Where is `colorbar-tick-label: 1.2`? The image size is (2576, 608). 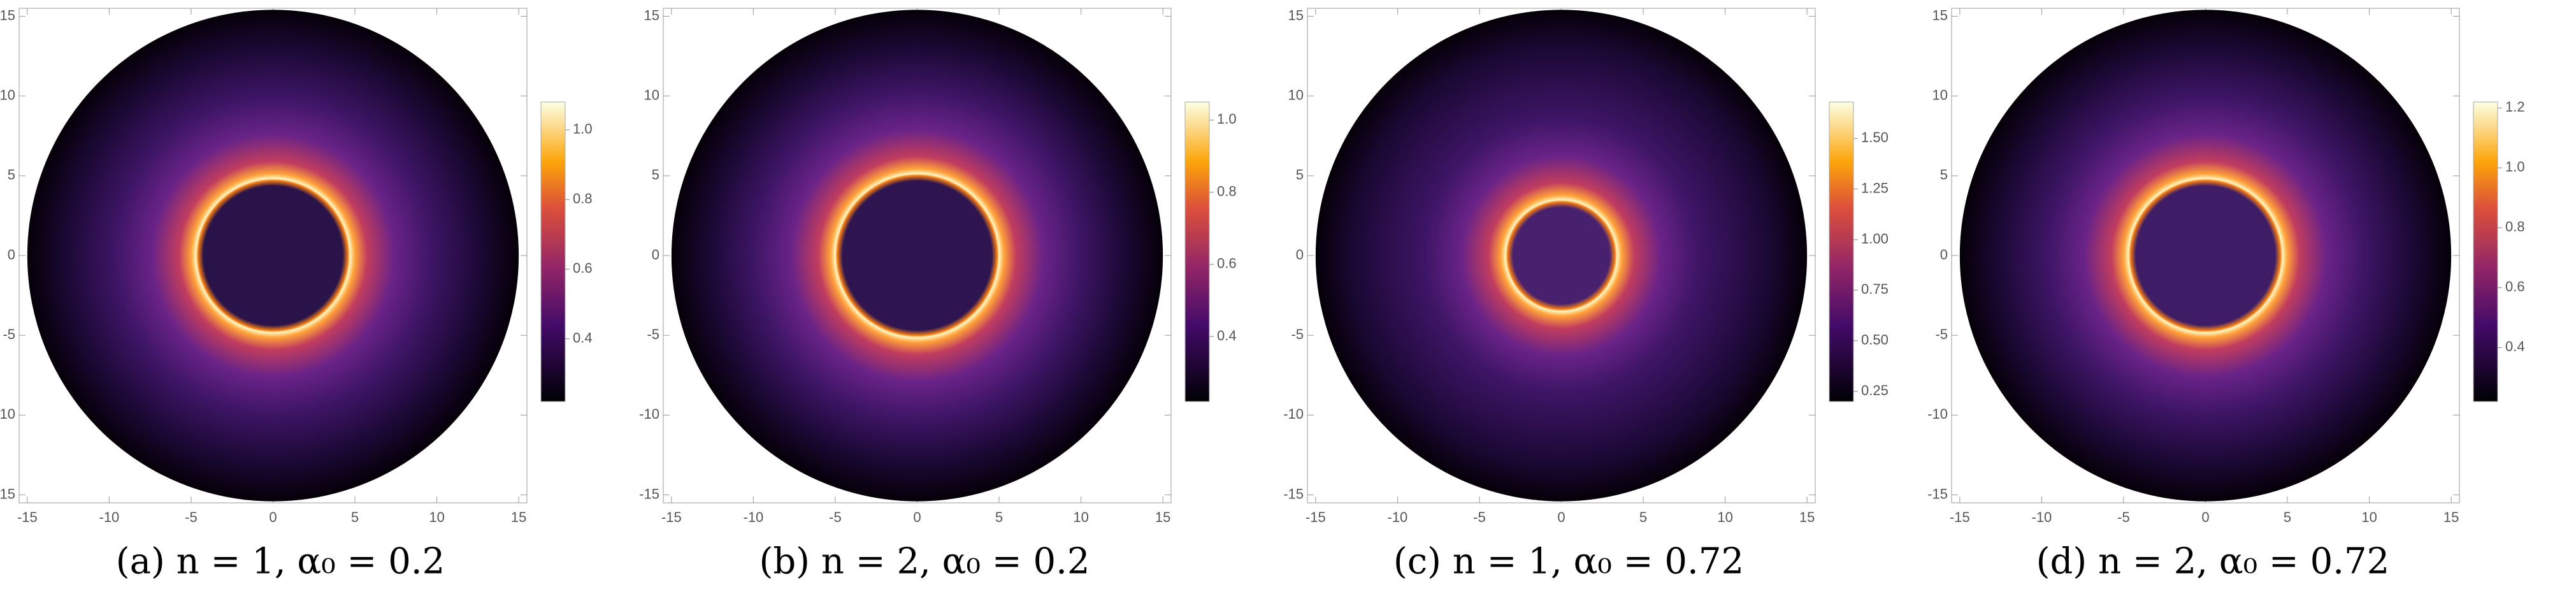 colorbar-tick-label: 1.2 is located at coordinates (2515, 107).